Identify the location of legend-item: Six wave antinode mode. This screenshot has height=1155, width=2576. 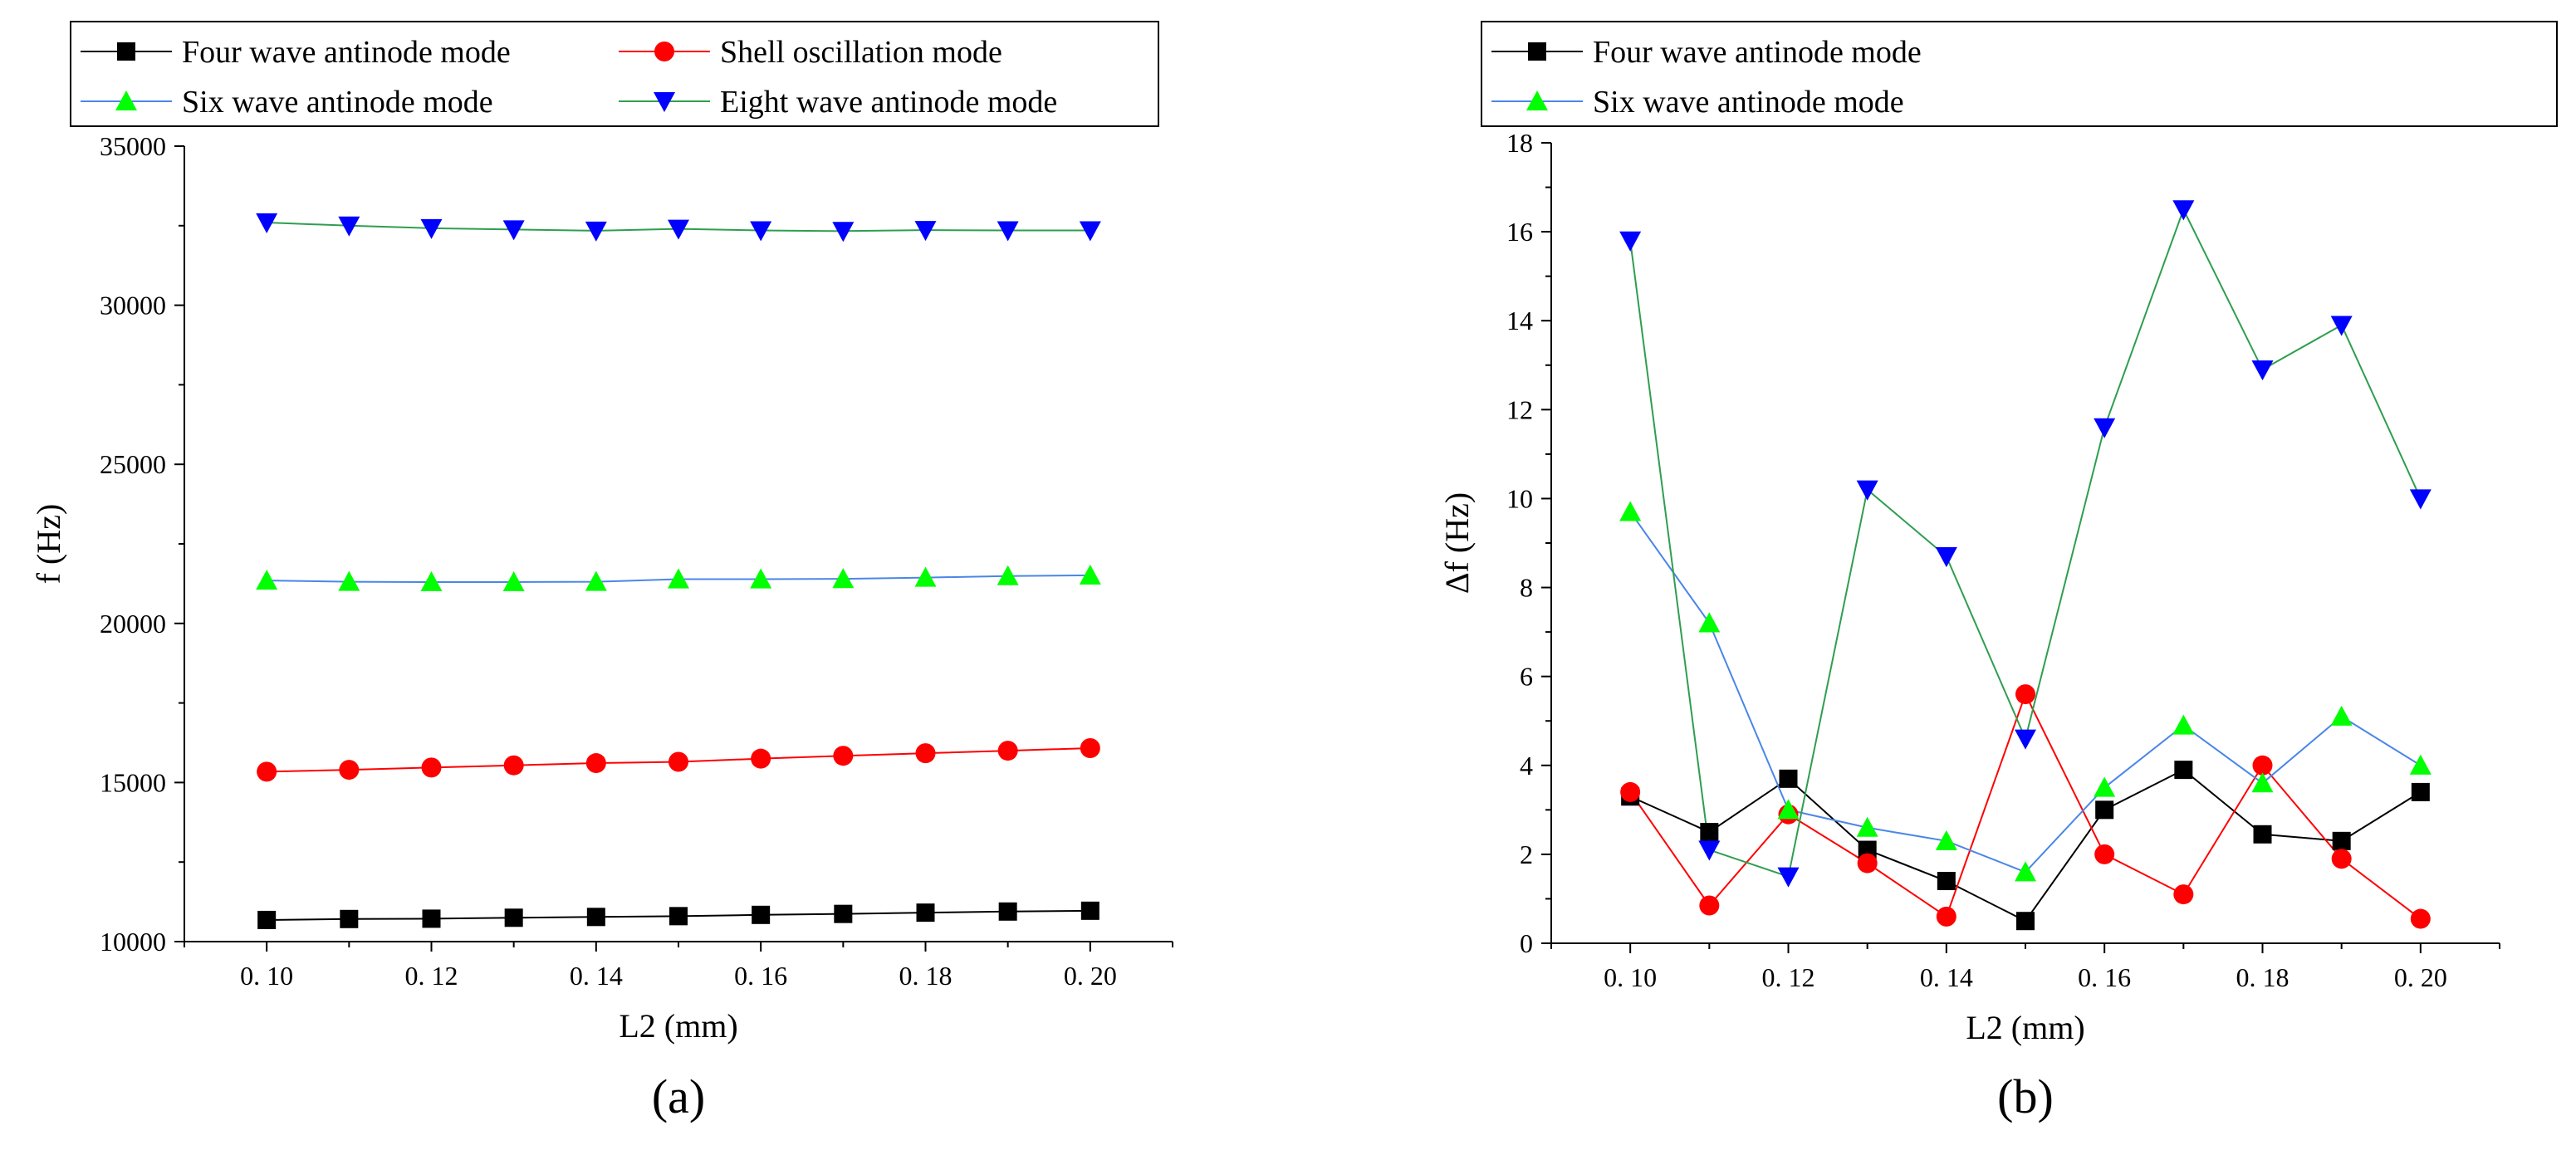
(1697, 102).